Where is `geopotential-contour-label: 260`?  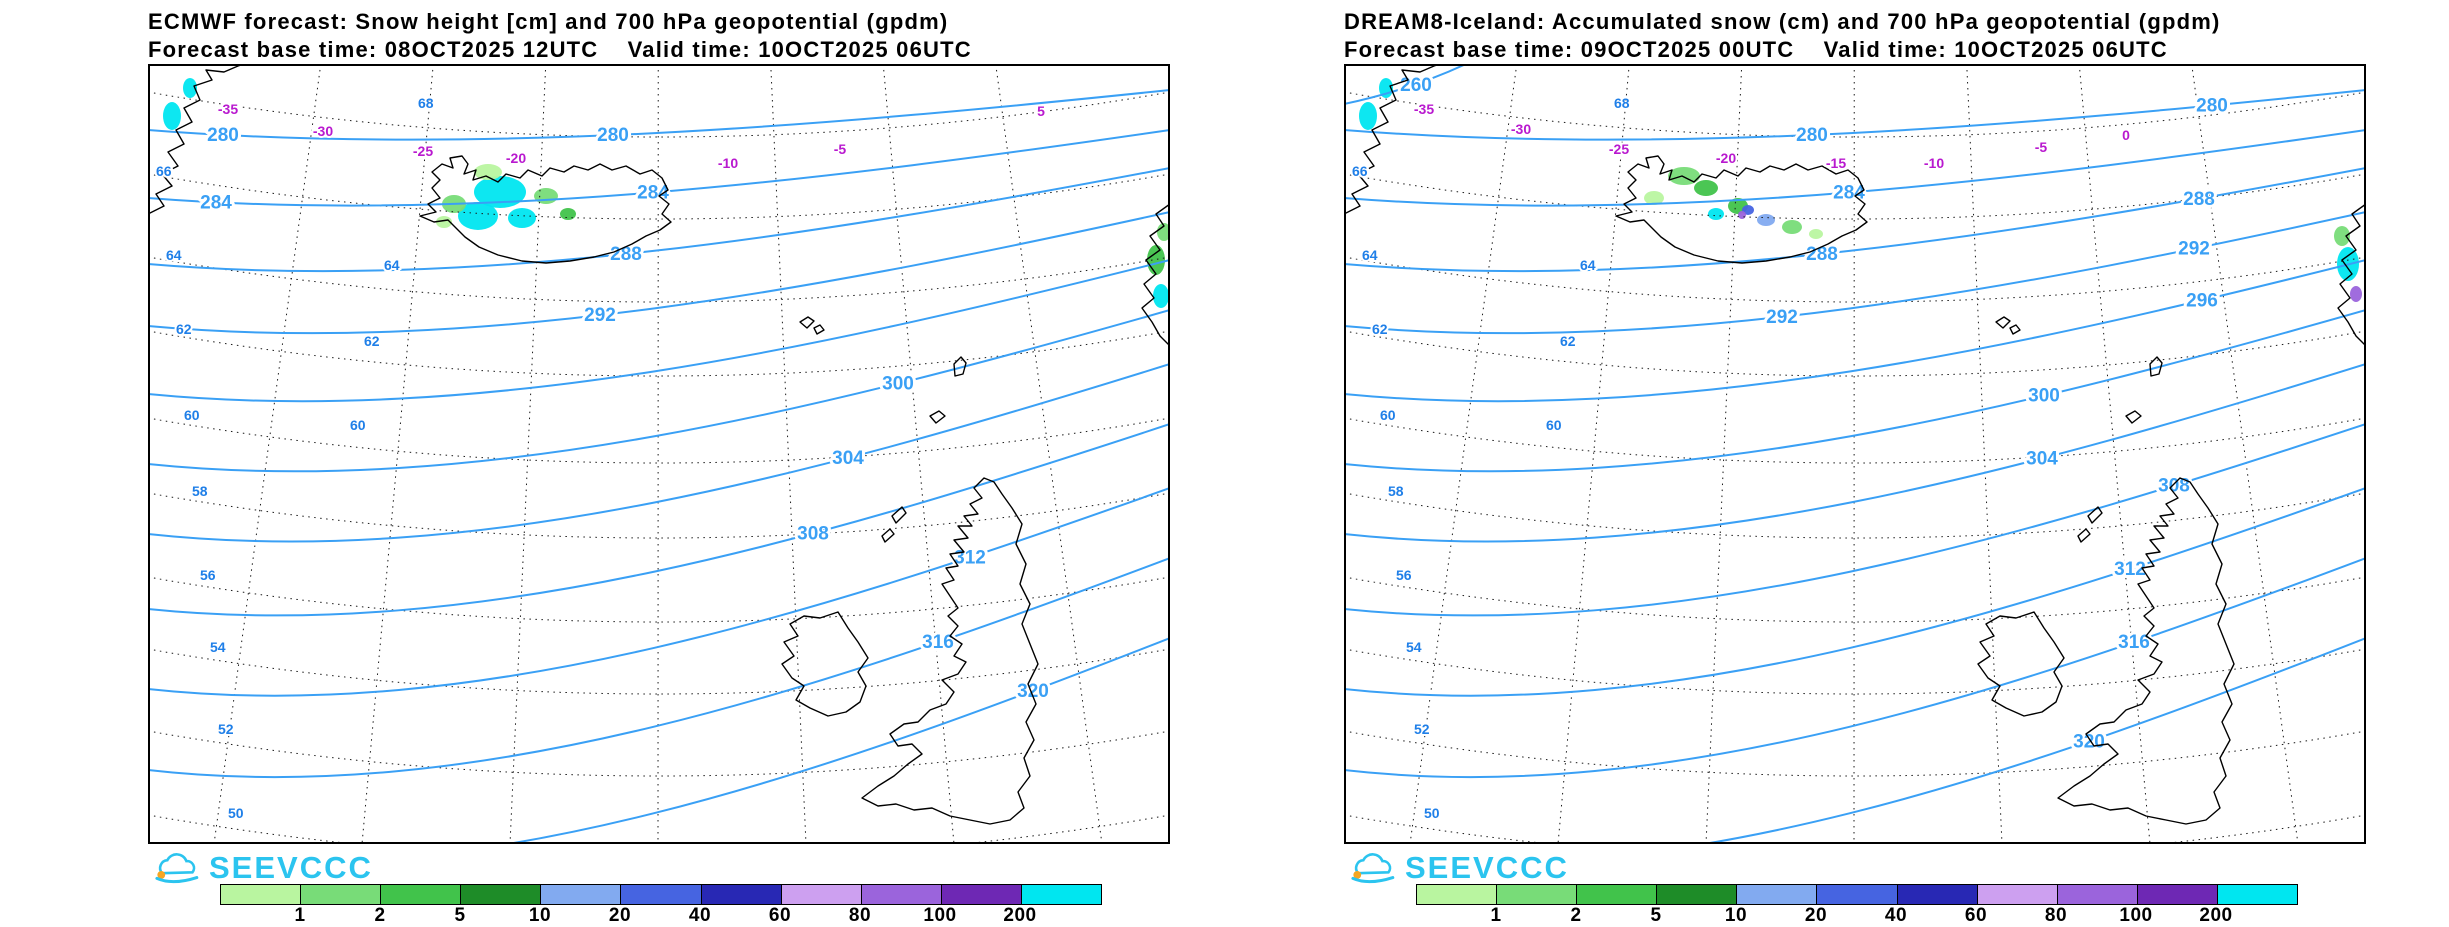
geopotential-contour-label: 260 is located at coordinates (1416, 85).